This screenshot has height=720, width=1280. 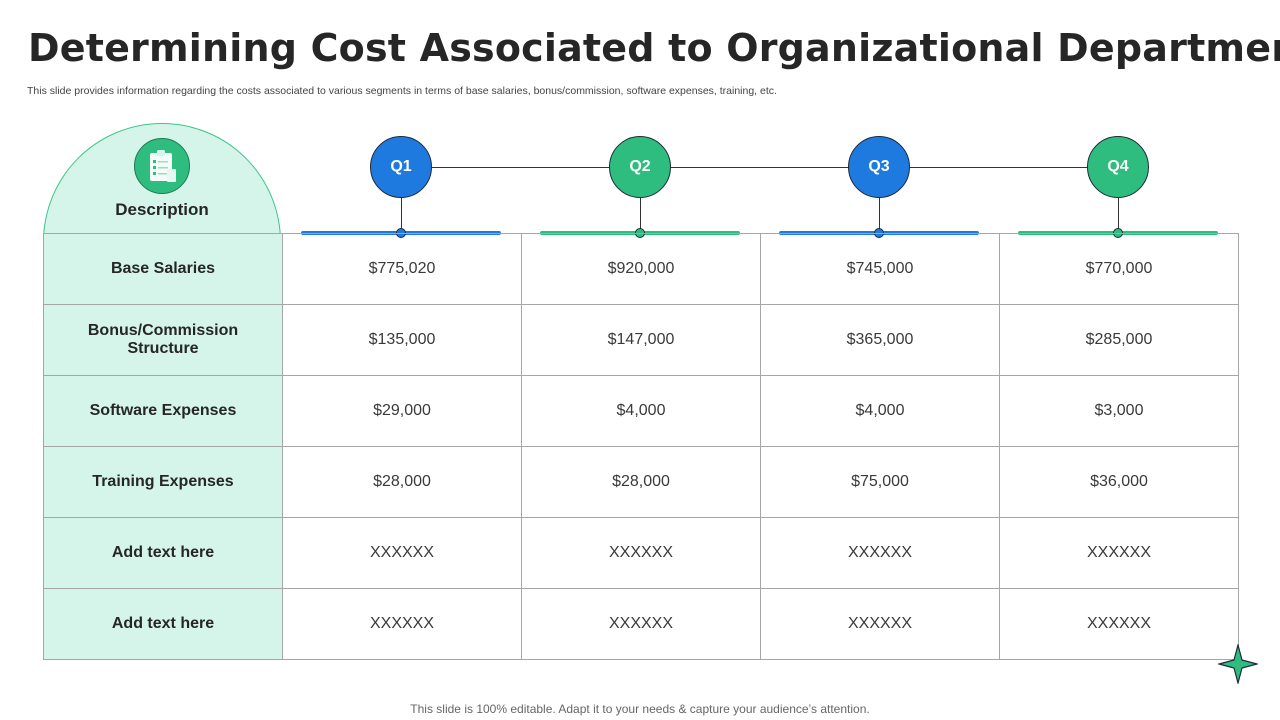 I want to click on row-label: Base Salaries, so click(x=163, y=269).